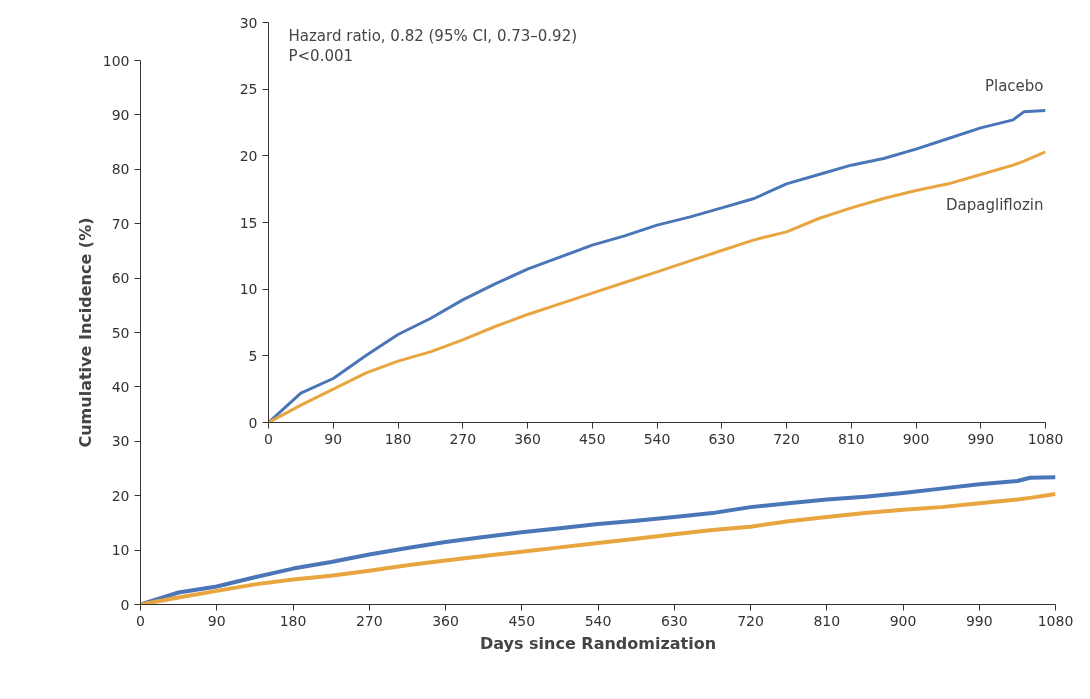 The width and height of the screenshot is (1090, 699). Describe the element at coordinates (120, 278) in the screenshot. I see `y-tick-label: 60` at that location.